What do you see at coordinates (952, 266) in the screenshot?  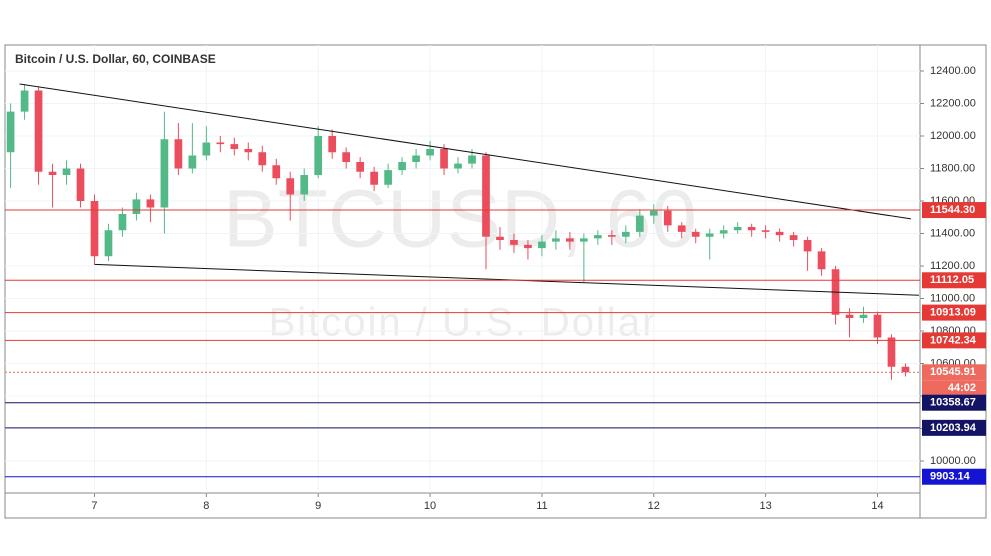 I see `y-tick-label: 11200.00` at bounding box center [952, 266].